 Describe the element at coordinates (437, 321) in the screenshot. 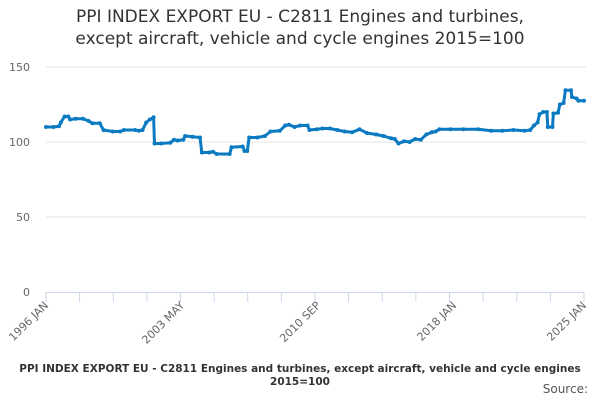

I see `x-tick-label: 2018 JAN` at that location.